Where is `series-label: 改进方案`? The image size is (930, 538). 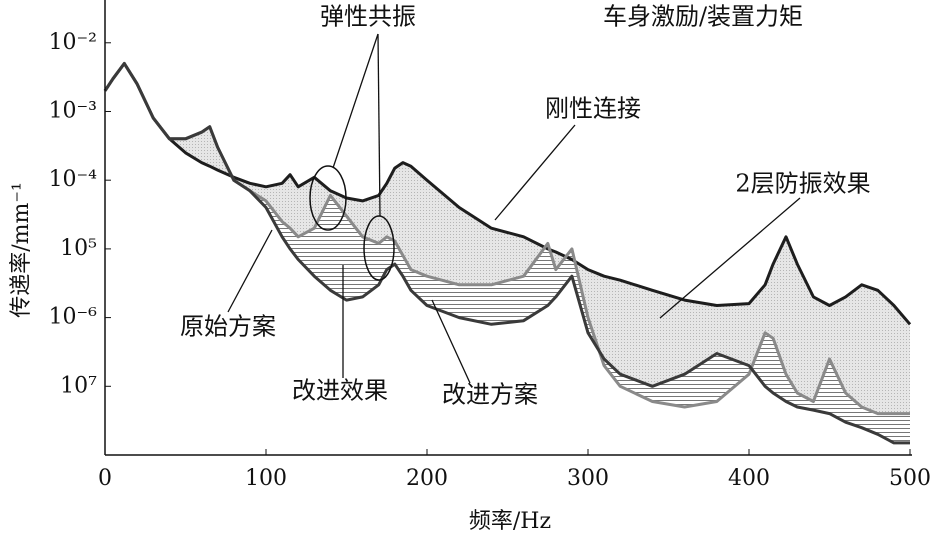 series-label: 改进方案 is located at coordinates (490, 395).